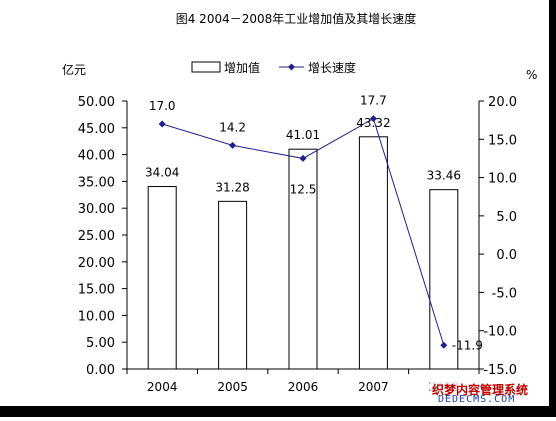 The image size is (556, 421). Describe the element at coordinates (242, 67) in the screenshot. I see `legend-label-bar: 增加值` at that location.